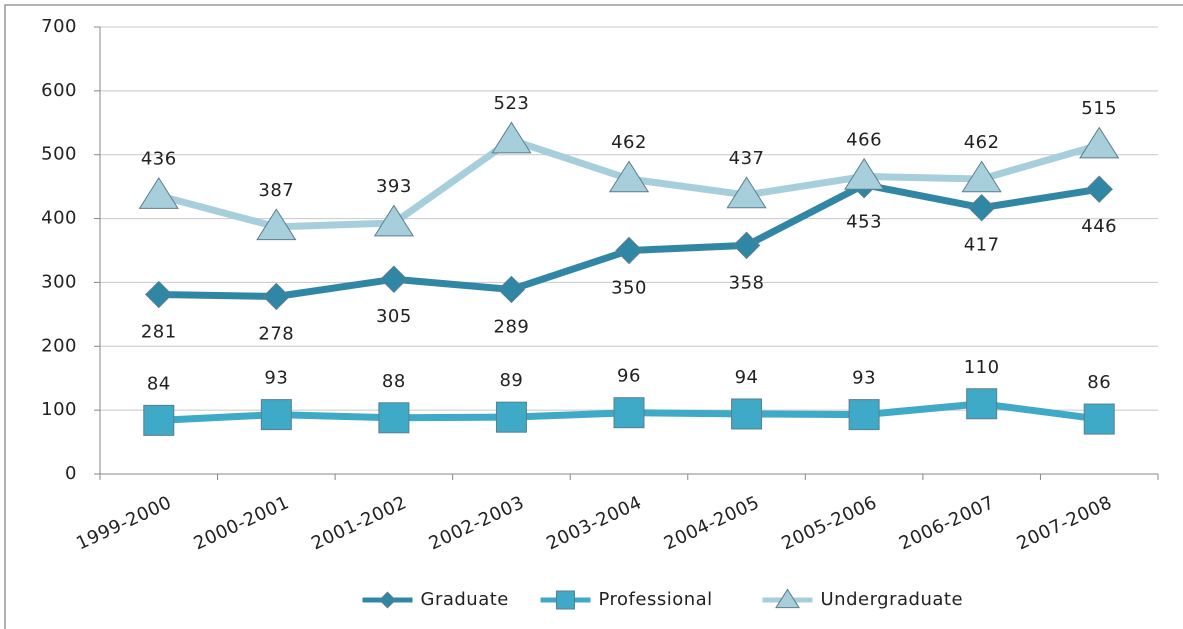 The height and width of the screenshot is (629, 1183). I want to click on x-tick-label: 2002-2003, so click(477, 523).